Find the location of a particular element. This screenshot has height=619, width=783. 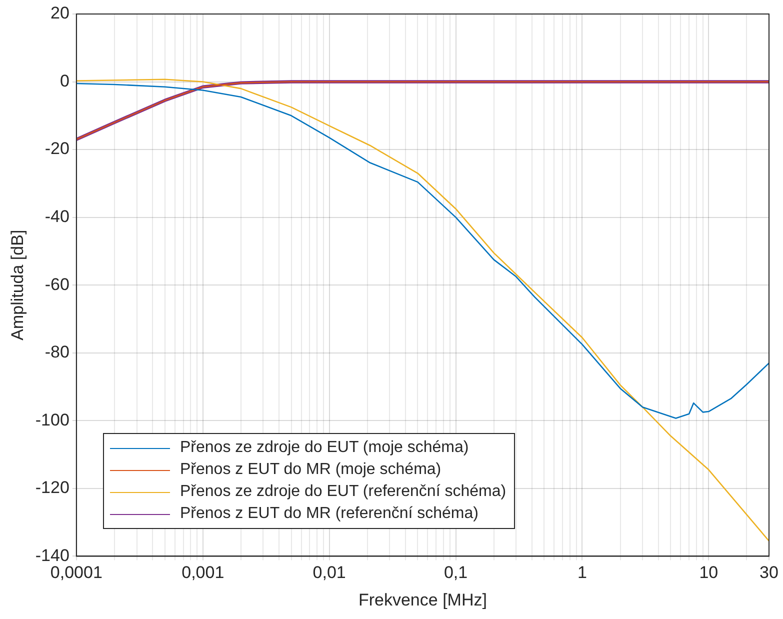

x-tick-label: 0,001 is located at coordinates (203, 572).